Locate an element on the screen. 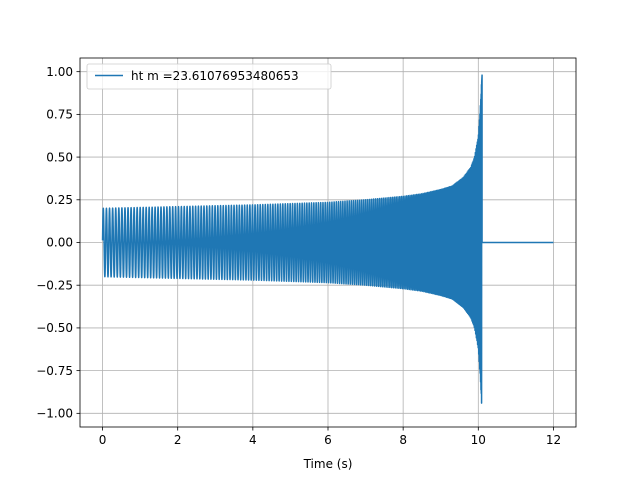 The width and height of the screenshot is (640, 480). y-tick-label: 0.00 is located at coordinates (59, 243).